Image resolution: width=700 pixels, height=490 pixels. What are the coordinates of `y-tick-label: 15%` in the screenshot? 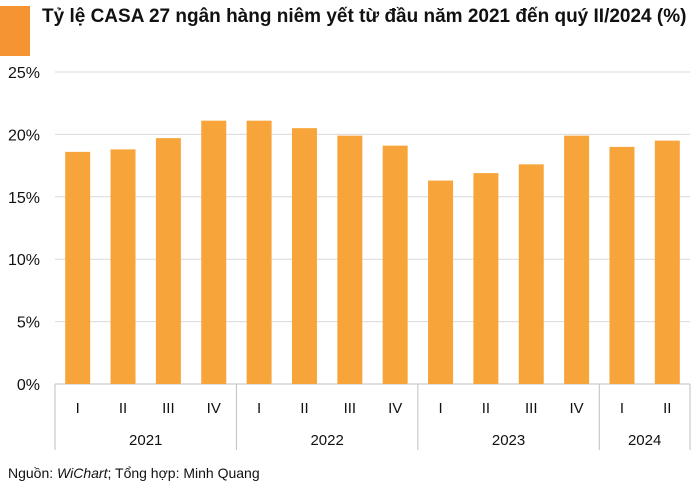 It's located at (24, 198).